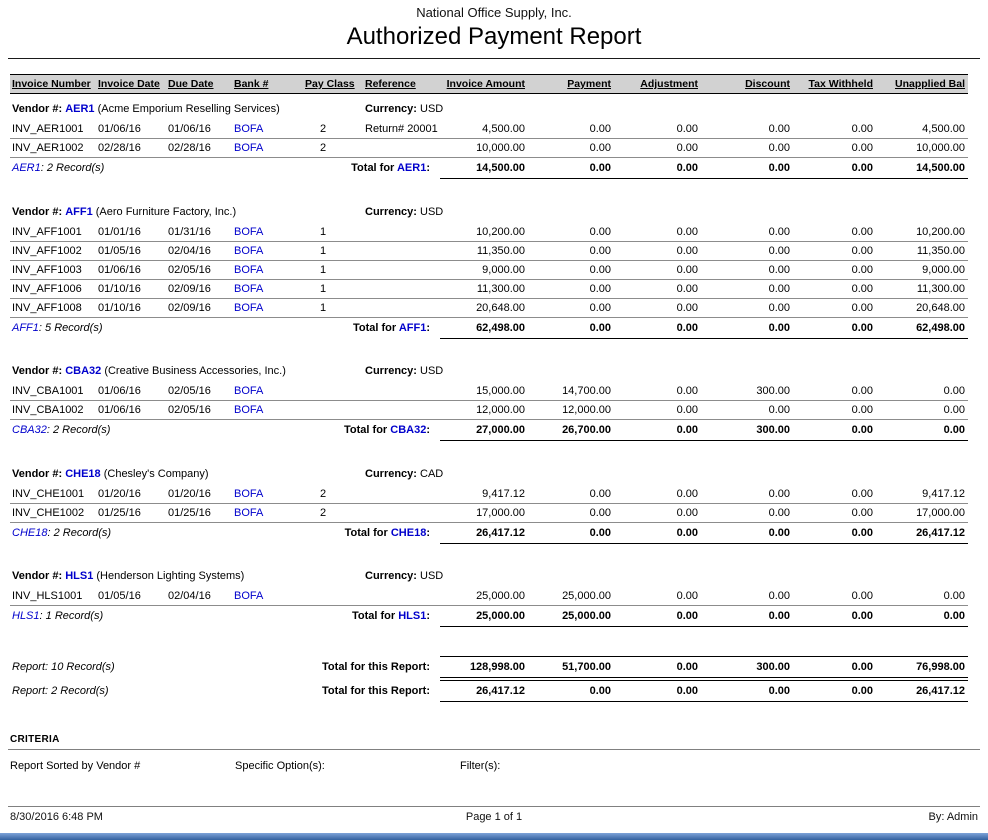 The height and width of the screenshot is (840, 988). I want to click on criteria-divider, so click(494, 749).